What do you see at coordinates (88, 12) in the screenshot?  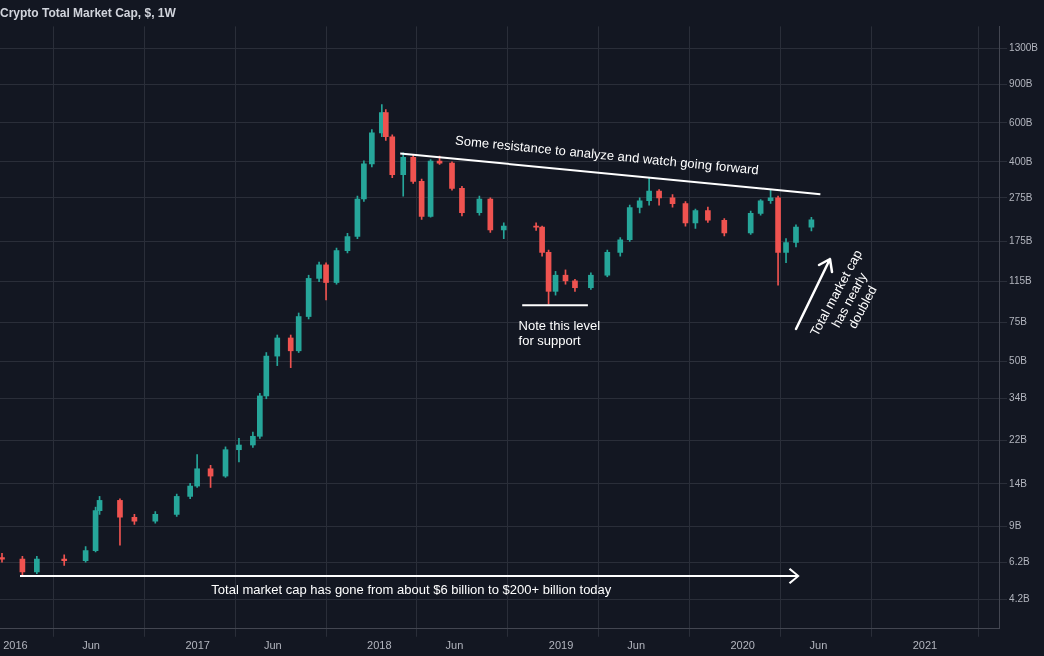 I see `chart-title: Crypto Total Market Cap, $, 1W` at bounding box center [88, 12].